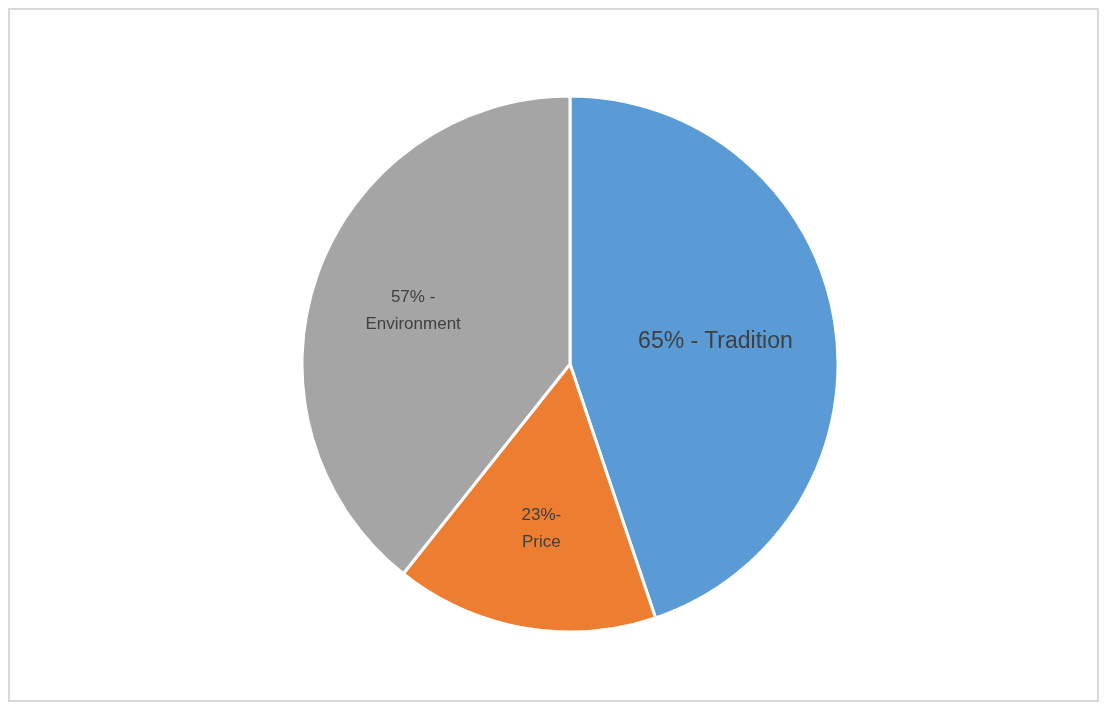  What do you see at coordinates (541, 514) in the screenshot?
I see `data-label: 23%-` at bounding box center [541, 514].